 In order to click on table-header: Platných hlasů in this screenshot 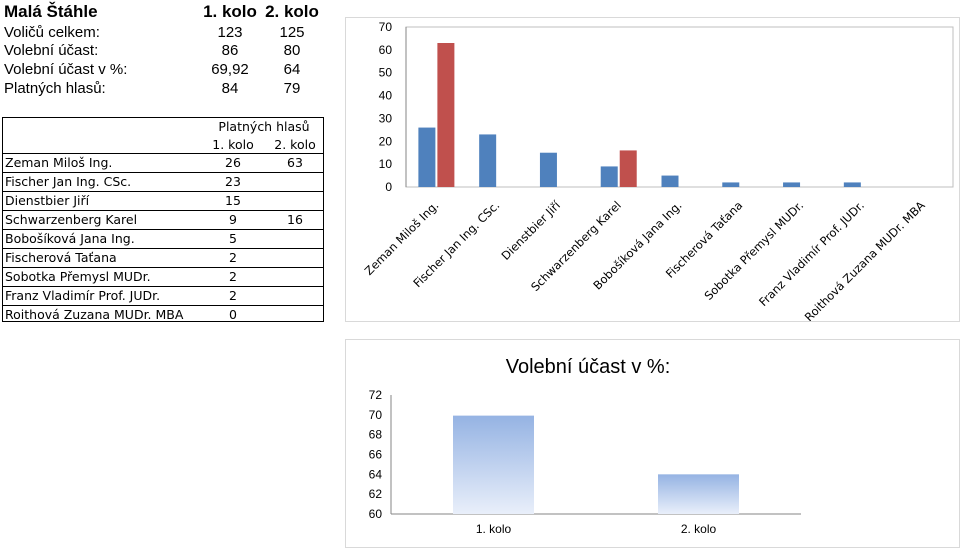, I will do `click(264, 126)`.